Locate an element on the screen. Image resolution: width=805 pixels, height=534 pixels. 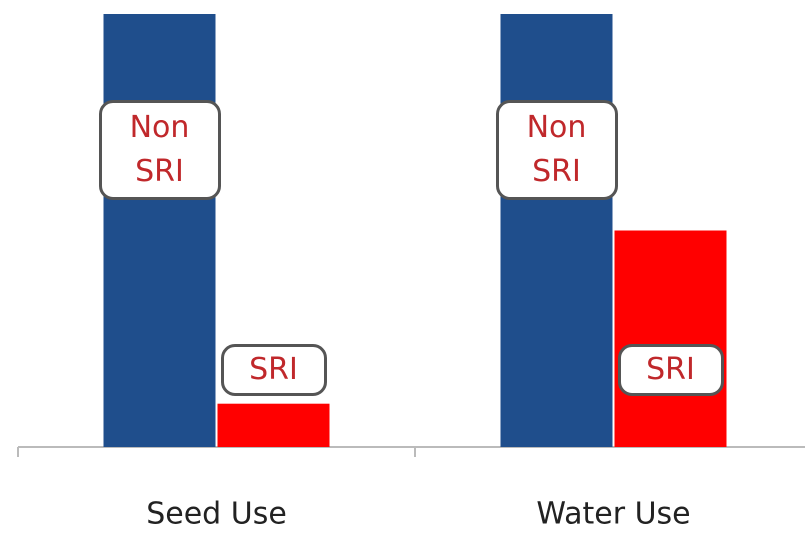
x-tick-label: Water Use is located at coordinates (613, 514).